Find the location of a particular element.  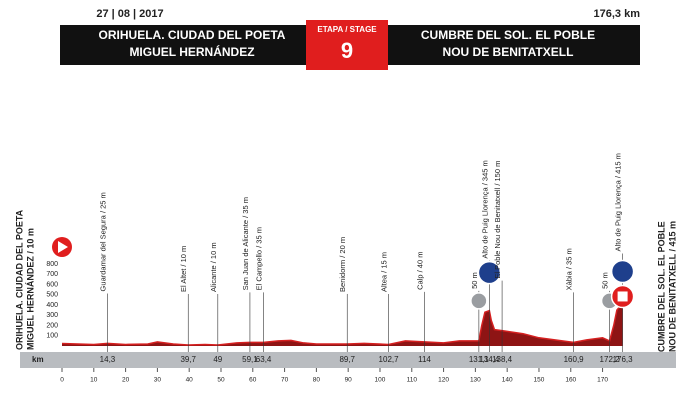

x-tick-label: 70 is located at coordinates (285, 380).